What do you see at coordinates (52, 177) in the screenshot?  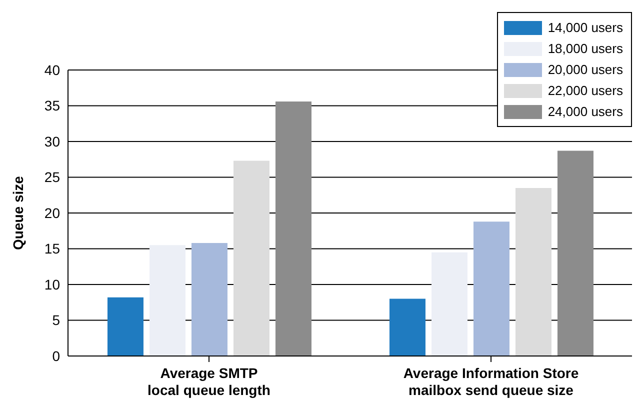 I see `y-tick-label: 25` at bounding box center [52, 177].